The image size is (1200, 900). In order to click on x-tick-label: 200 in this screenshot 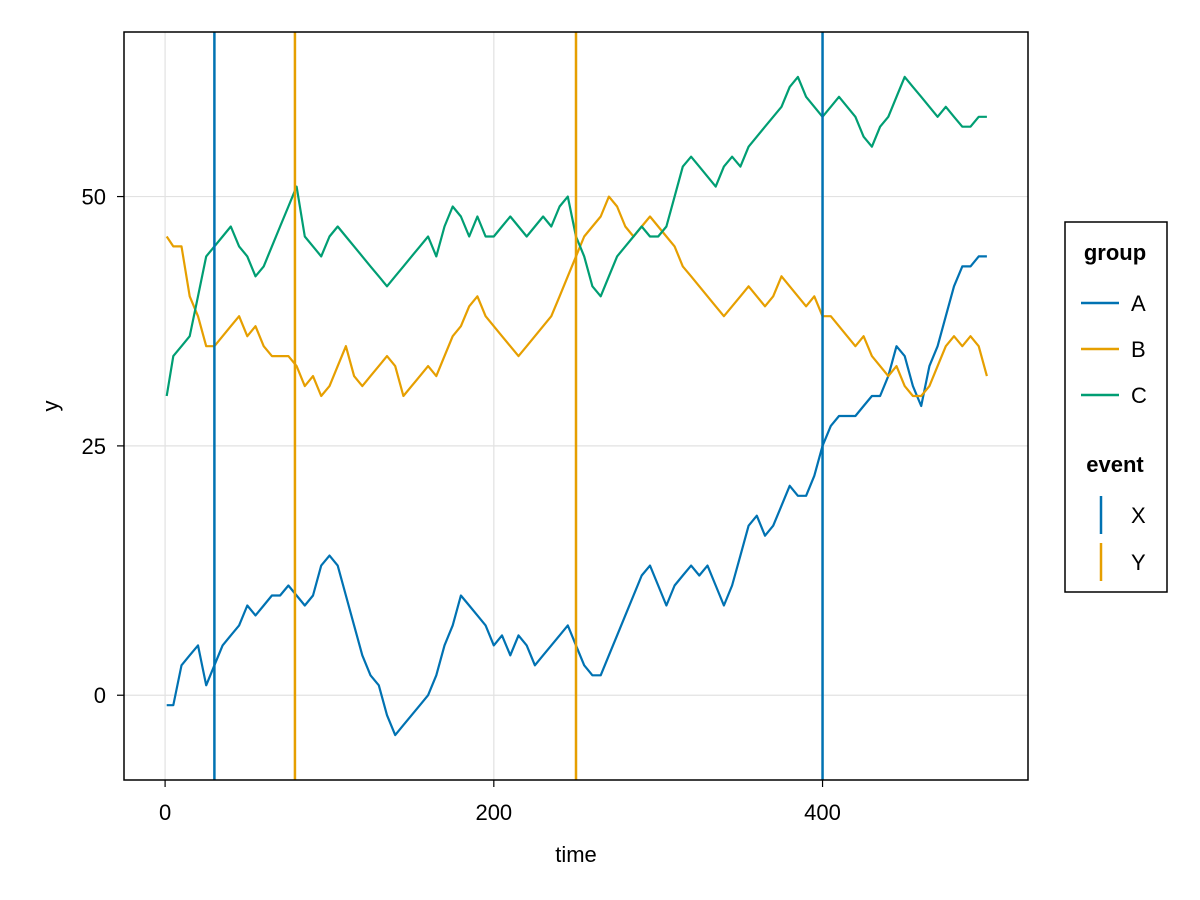, I will do `click(493, 812)`.